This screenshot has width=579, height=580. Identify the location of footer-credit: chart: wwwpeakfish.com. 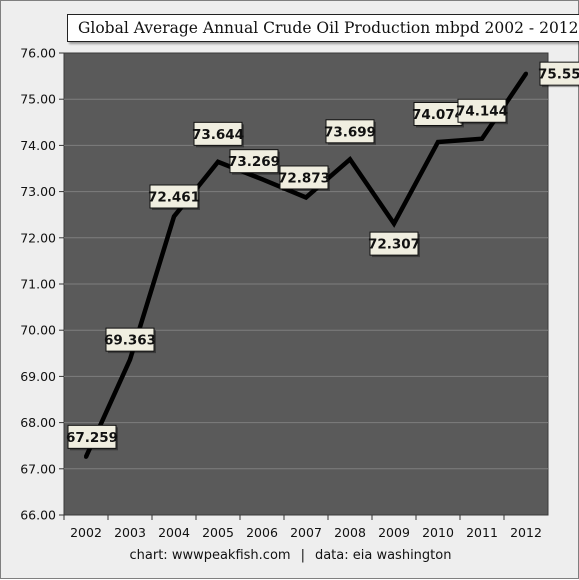
(210, 555).